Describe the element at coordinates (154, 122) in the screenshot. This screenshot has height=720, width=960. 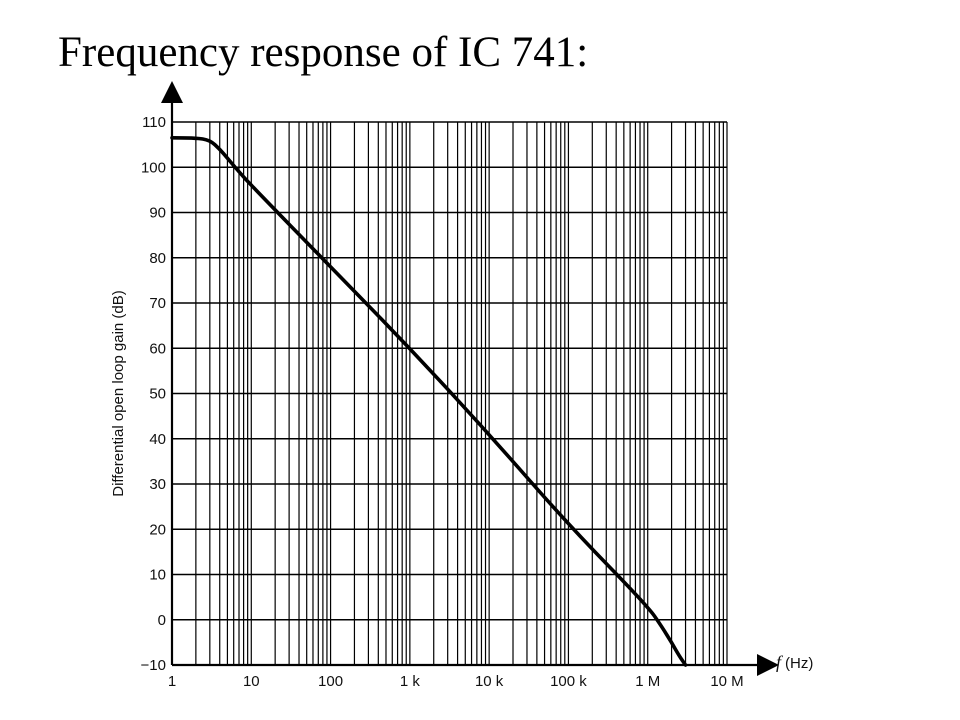
I see `y-tick-label: 110` at that location.